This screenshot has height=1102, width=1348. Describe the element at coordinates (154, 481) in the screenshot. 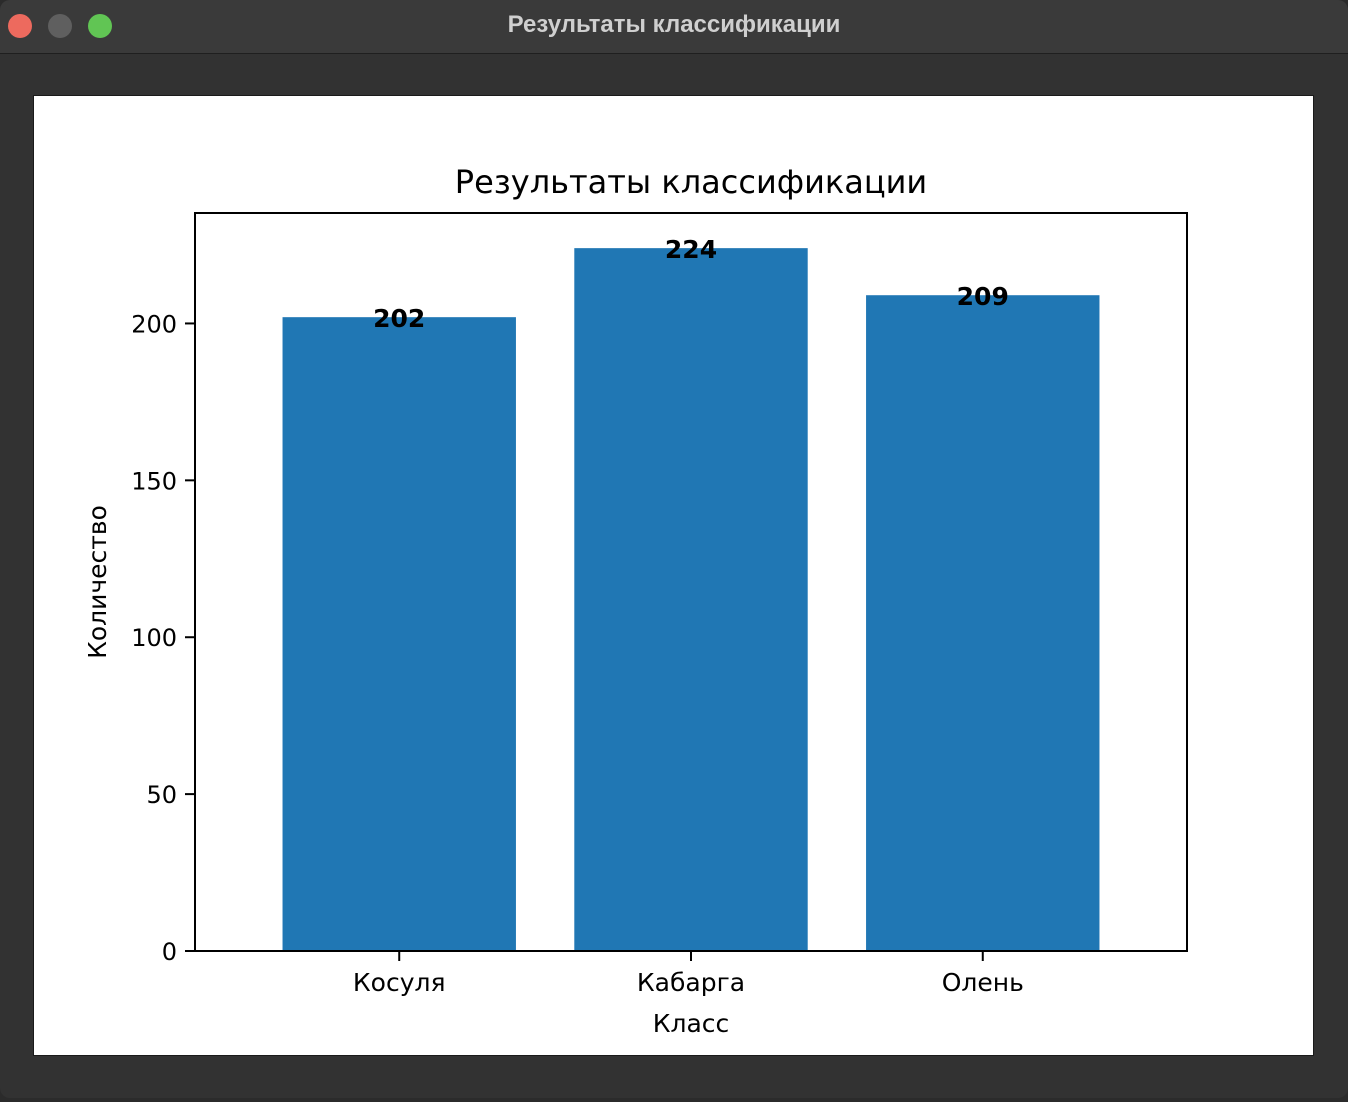

I see `y-tick-label-4: 150` at that location.